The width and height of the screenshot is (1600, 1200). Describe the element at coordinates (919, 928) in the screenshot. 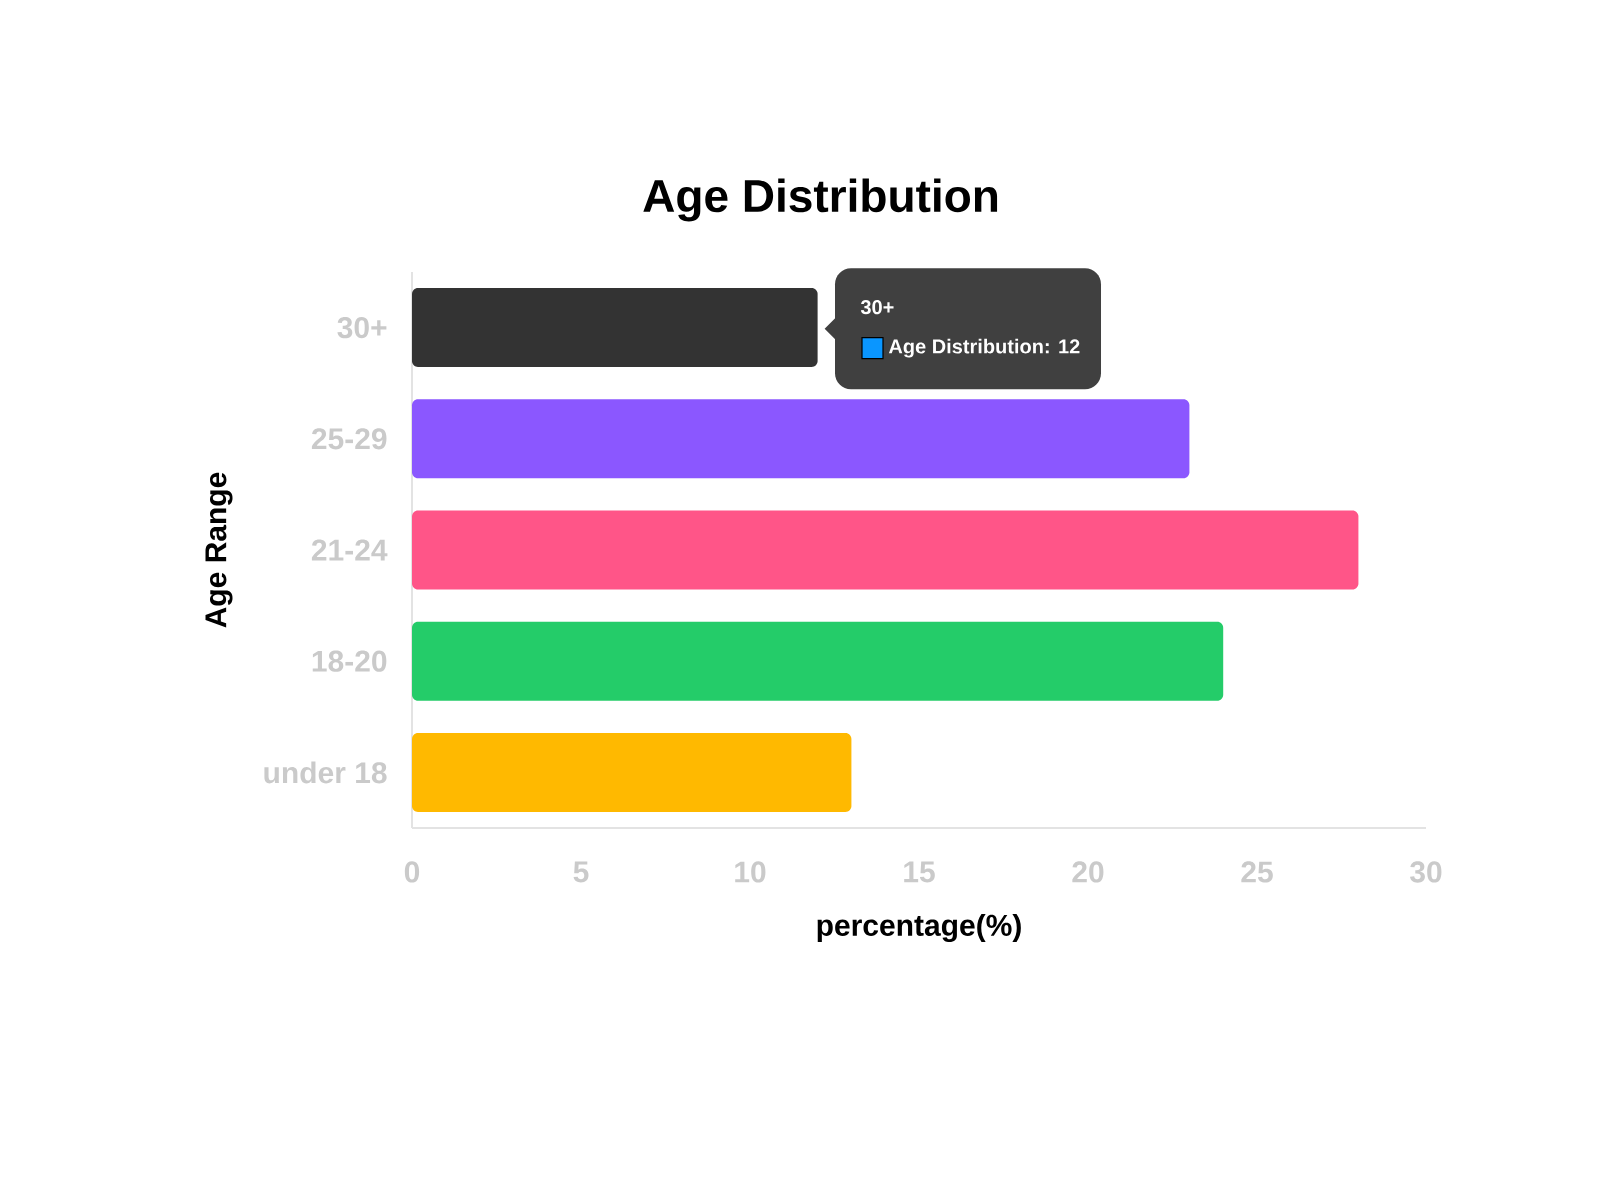

I see `x-axis-title: percentage(%)` at that location.